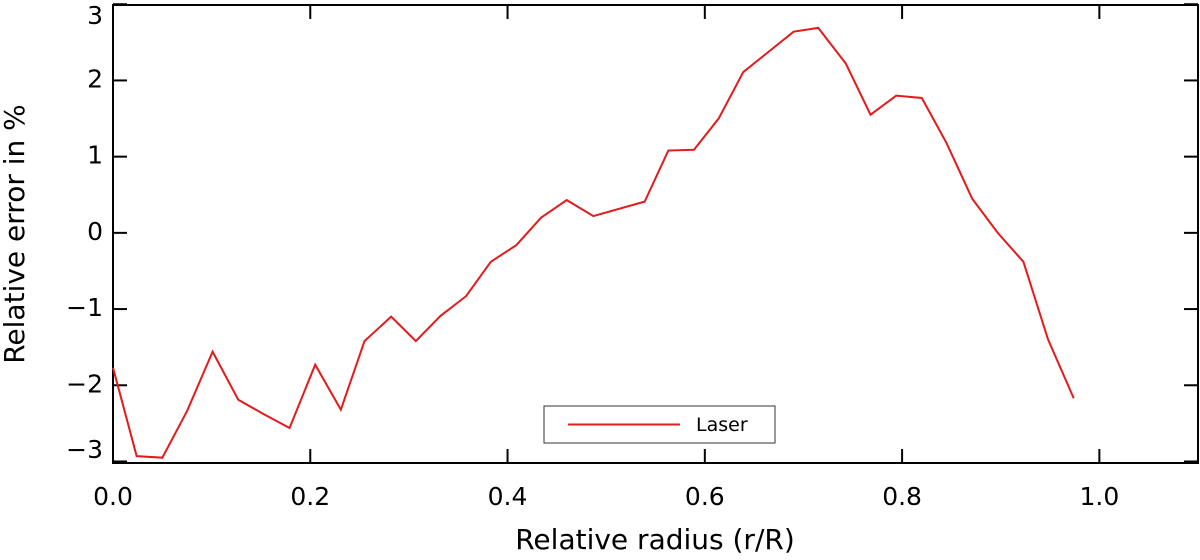 The width and height of the screenshot is (1200, 560). Describe the element at coordinates (655, 539) in the screenshot. I see `x-axis-label: Relative radius (r/R)` at that location.